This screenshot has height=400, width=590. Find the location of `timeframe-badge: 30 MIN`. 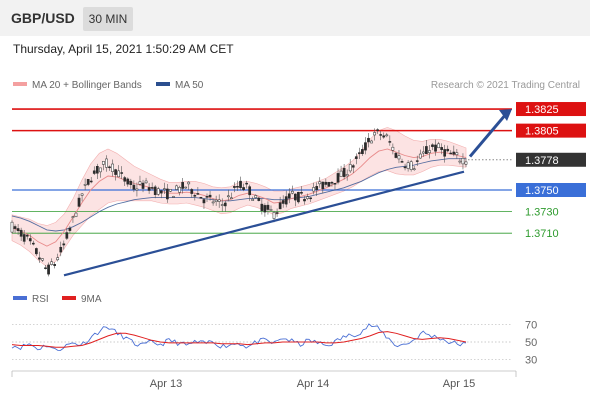

timeframe-badge: 30 MIN is located at coordinates (108, 19).